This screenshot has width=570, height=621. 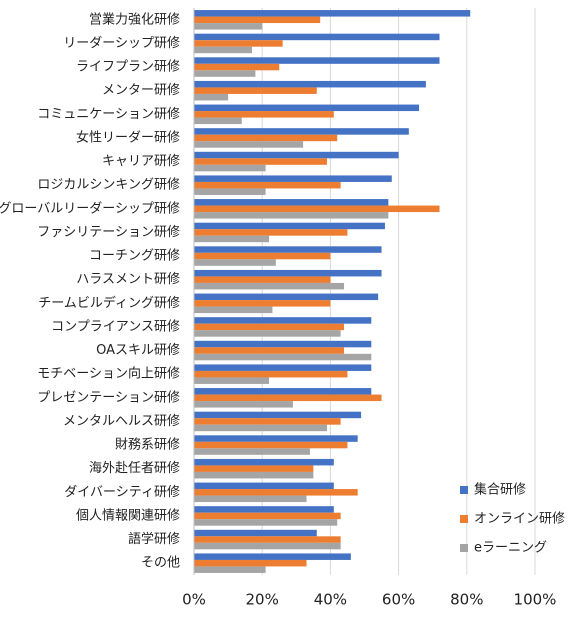 I want to click on x-tick-label: 60%, so click(x=398, y=600).